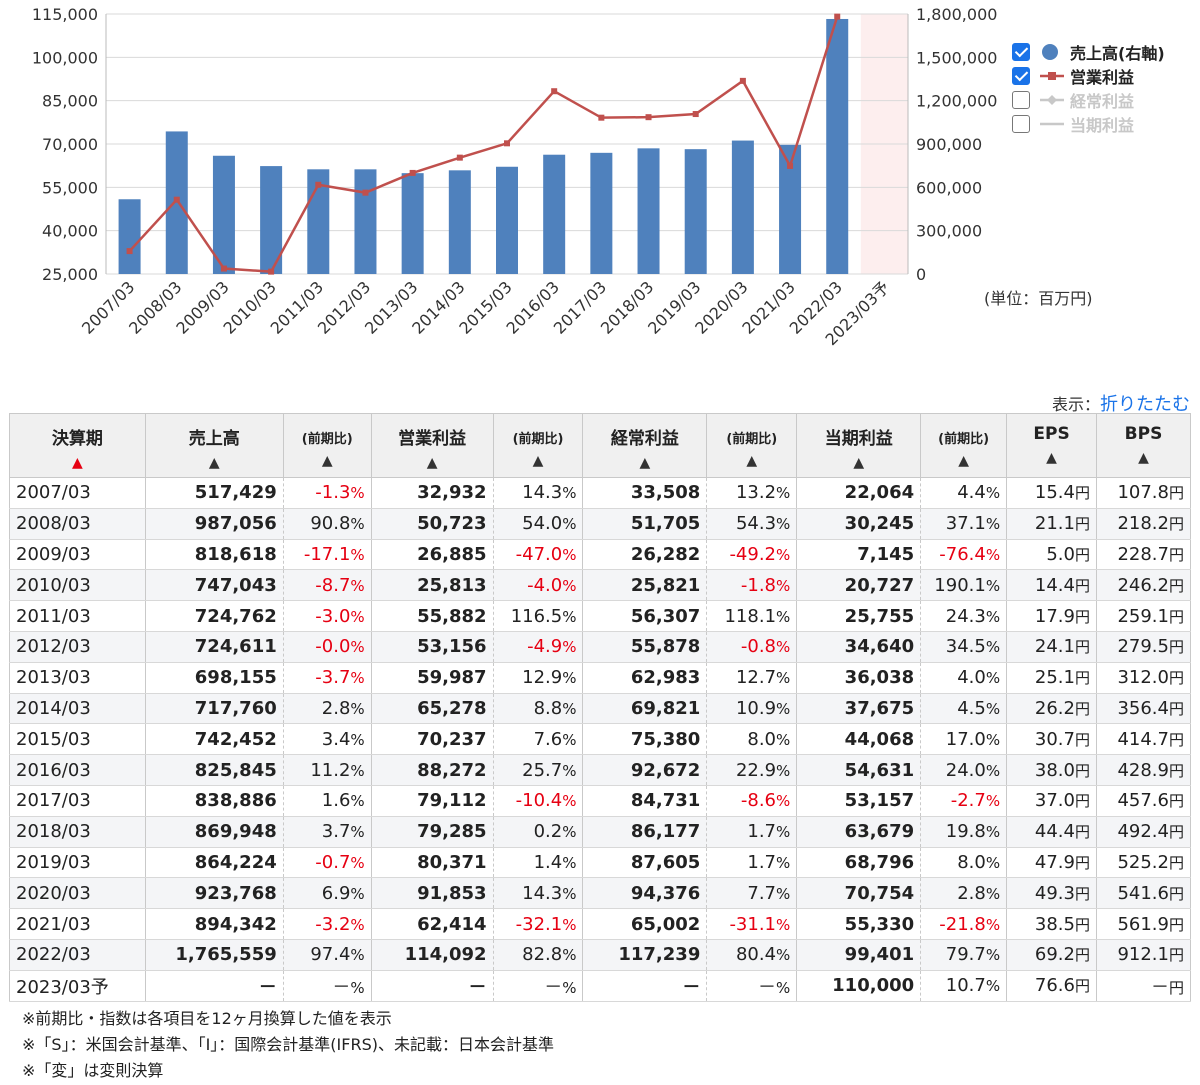 This screenshot has height=1085, width=1200. What do you see at coordinates (752, 646) in the screenshot?
I see `ordinary-change-cell: -0.8%` at bounding box center [752, 646].